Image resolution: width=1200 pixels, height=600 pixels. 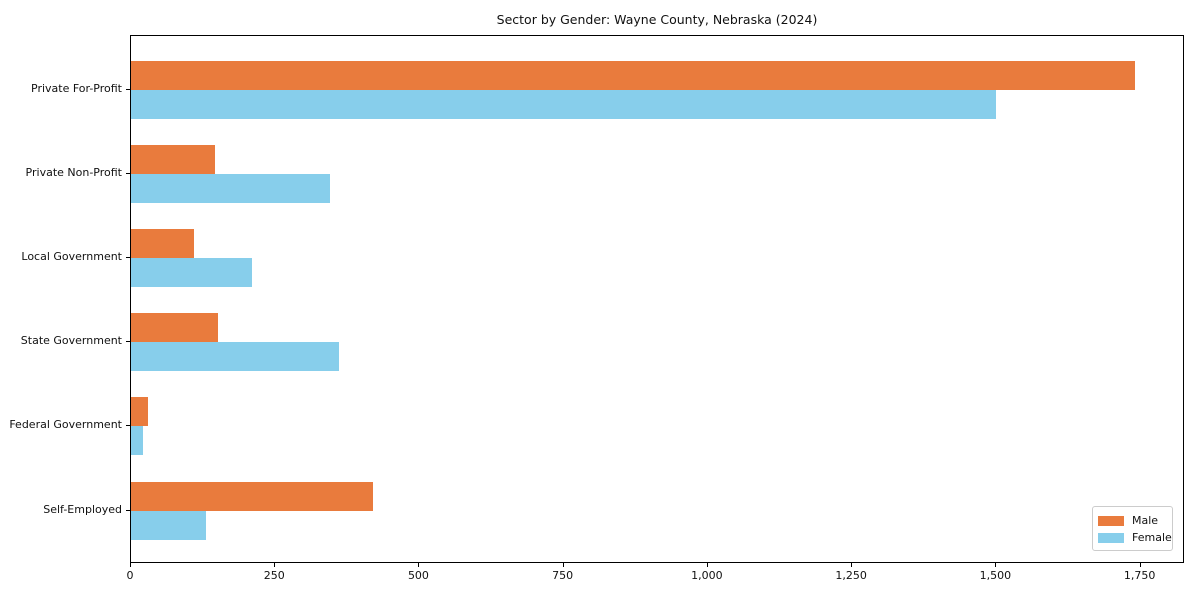 I want to click on y-tick-label: Local Government, so click(x=71, y=256).